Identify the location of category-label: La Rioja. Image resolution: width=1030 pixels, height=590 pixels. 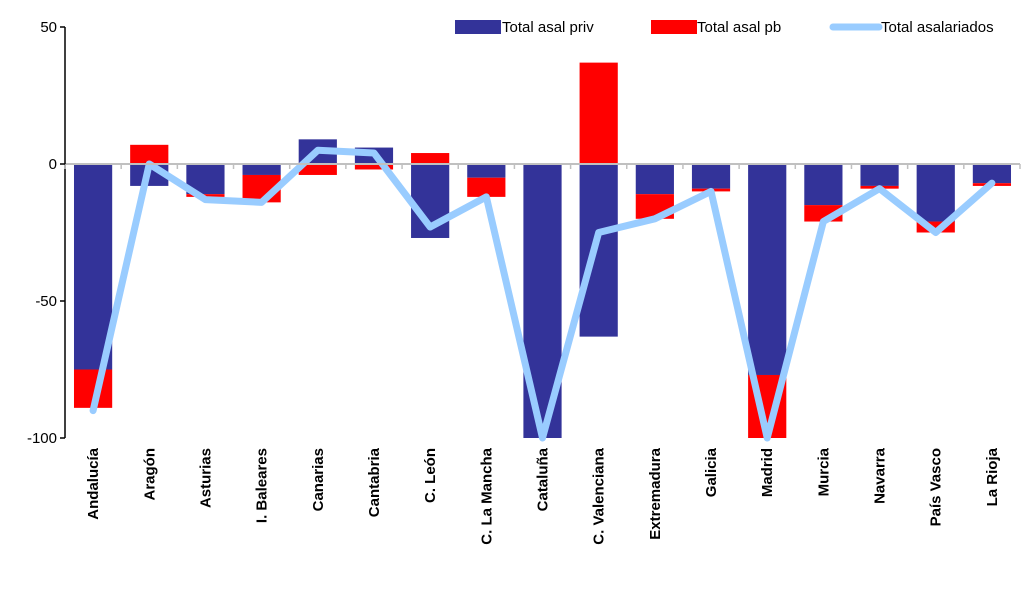
(992, 476).